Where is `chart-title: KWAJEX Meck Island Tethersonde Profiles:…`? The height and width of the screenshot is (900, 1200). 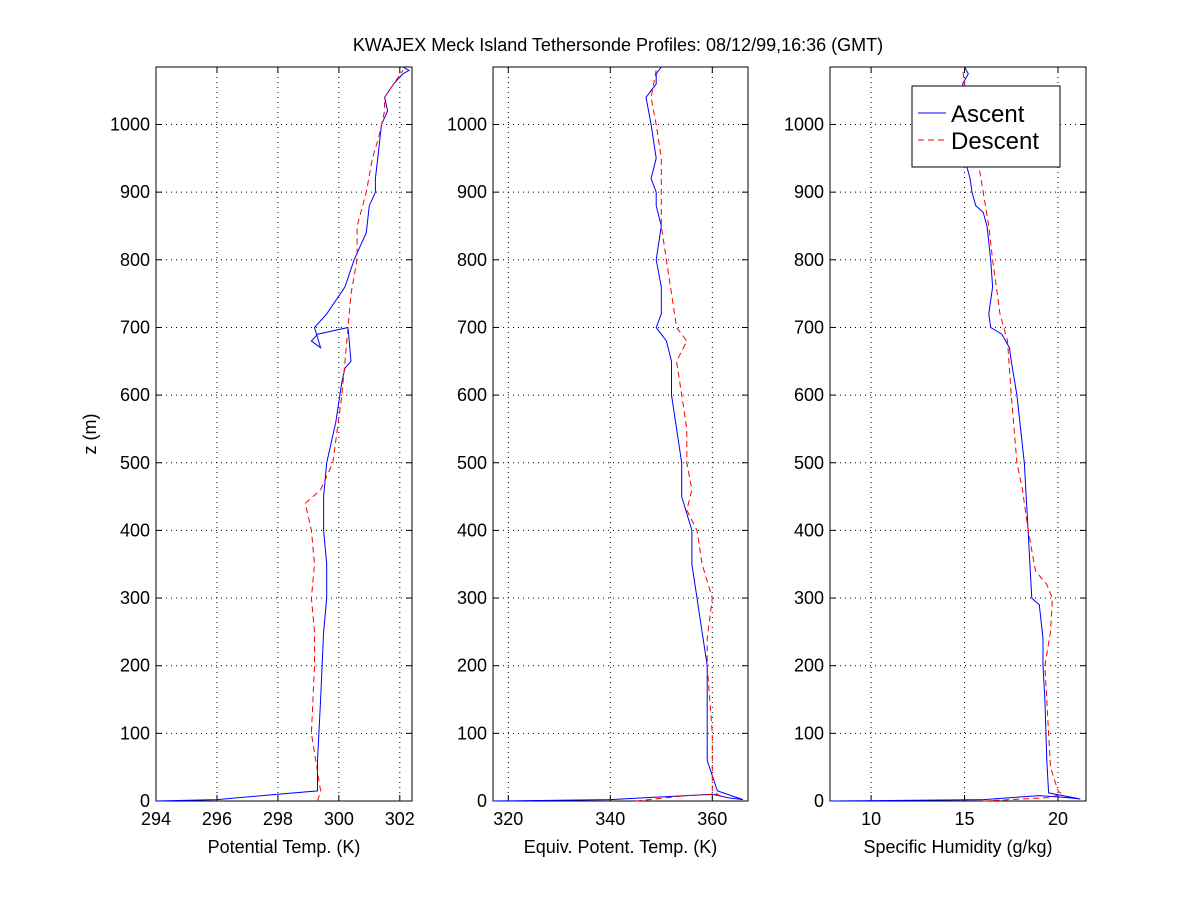 chart-title: KWAJEX Meck Island Tethersonde Profiles:… is located at coordinates (618, 45).